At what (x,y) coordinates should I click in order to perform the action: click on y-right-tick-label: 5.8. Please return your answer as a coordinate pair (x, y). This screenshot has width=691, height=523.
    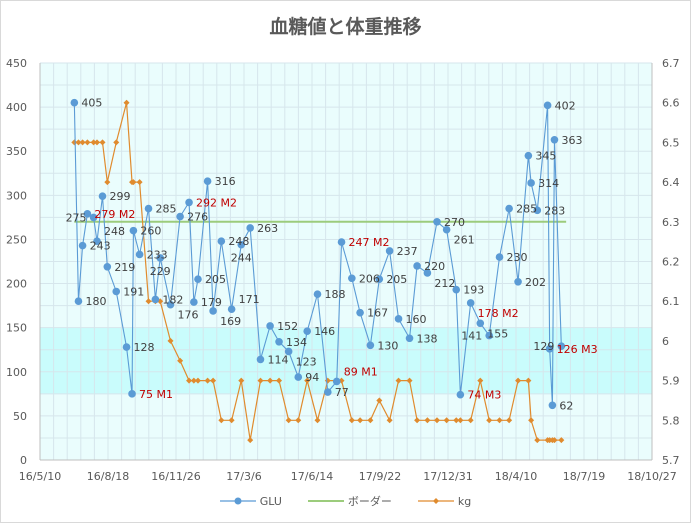
    Looking at the image, I should click on (671, 420).